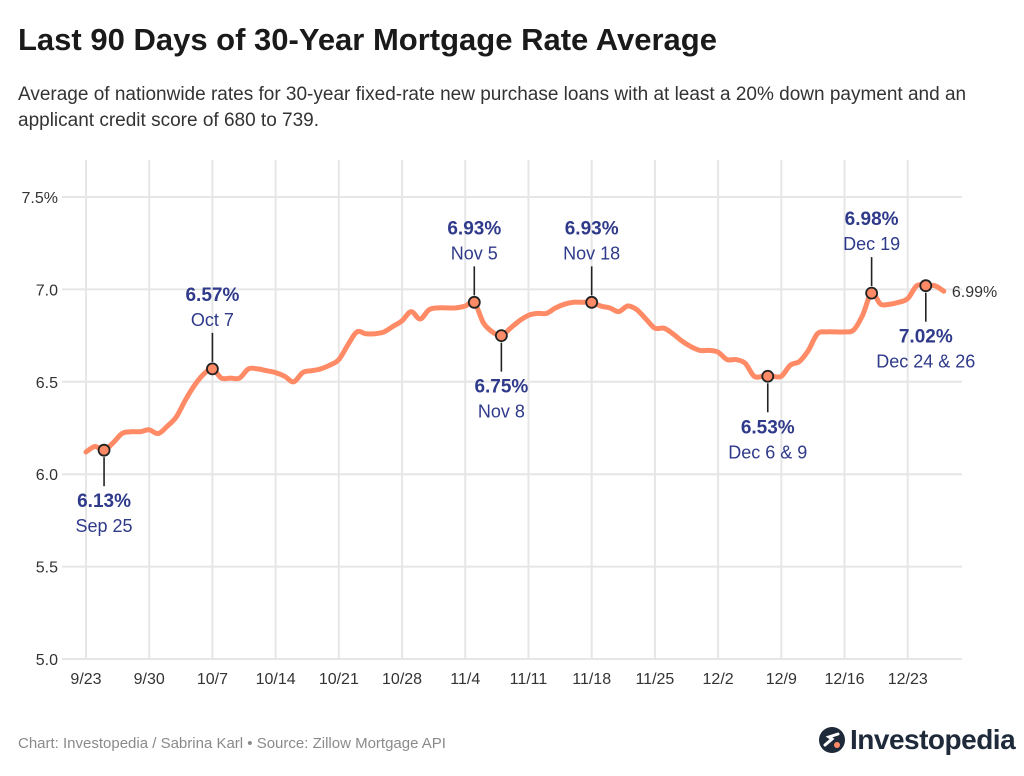 This screenshot has height=776, width=1024. I want to click on y-tick-label: 7.5%, so click(40, 198).